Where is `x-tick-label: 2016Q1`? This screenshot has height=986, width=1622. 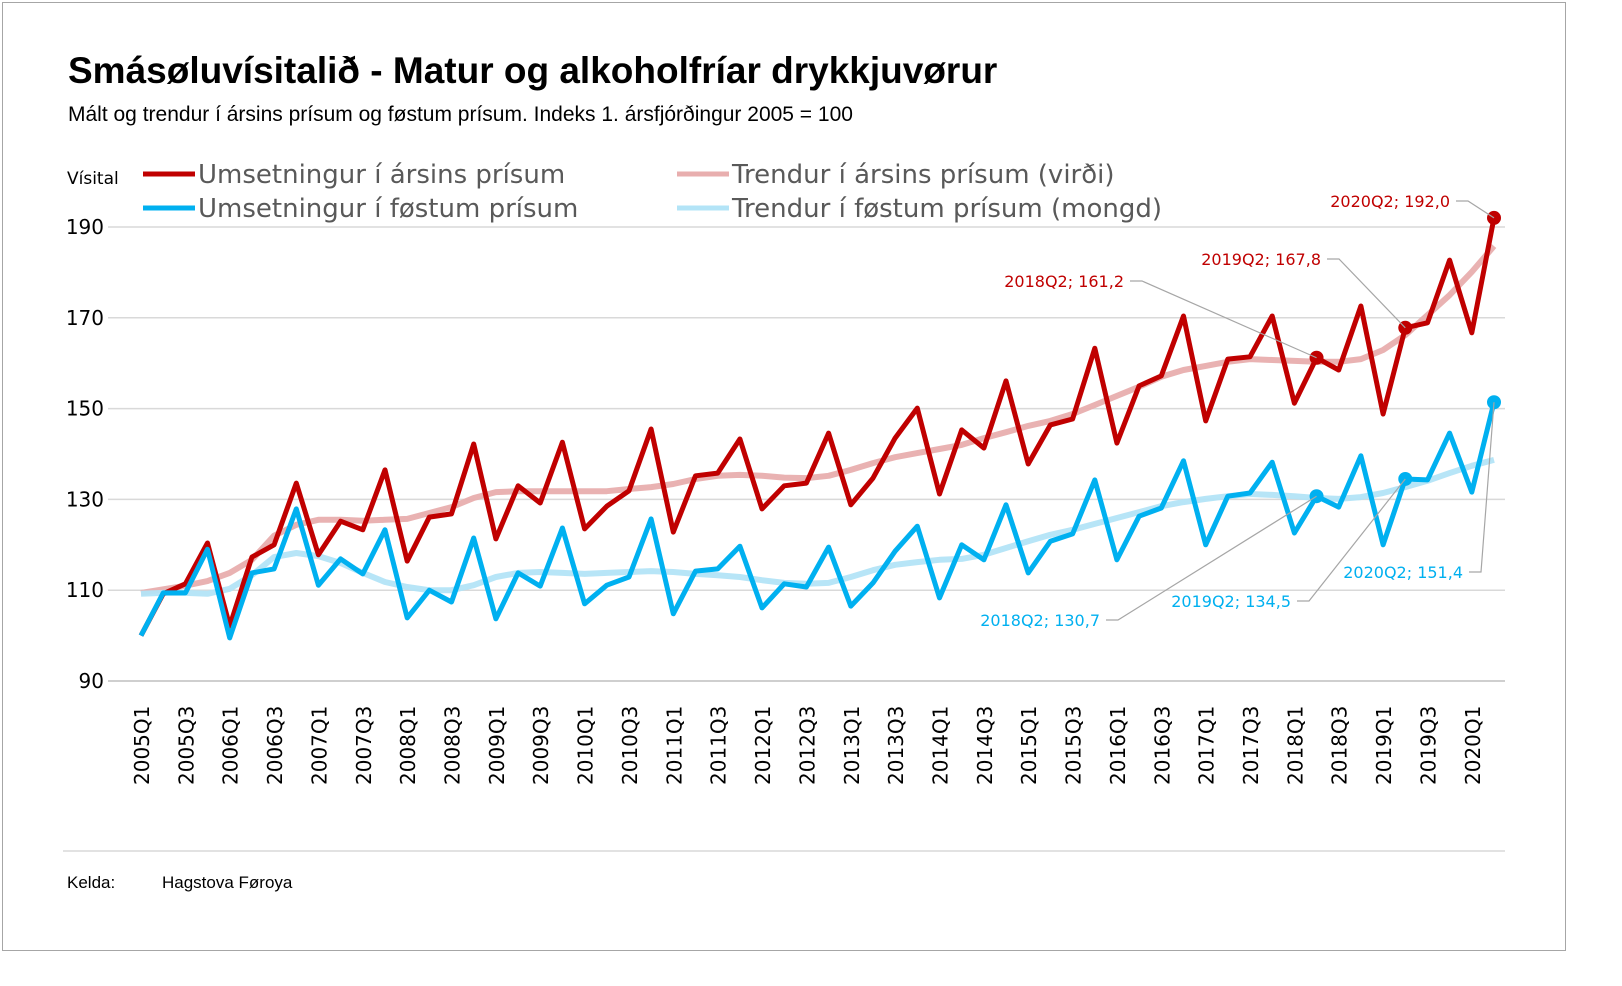
x-tick-label: 2016Q1 is located at coordinates (1118, 745).